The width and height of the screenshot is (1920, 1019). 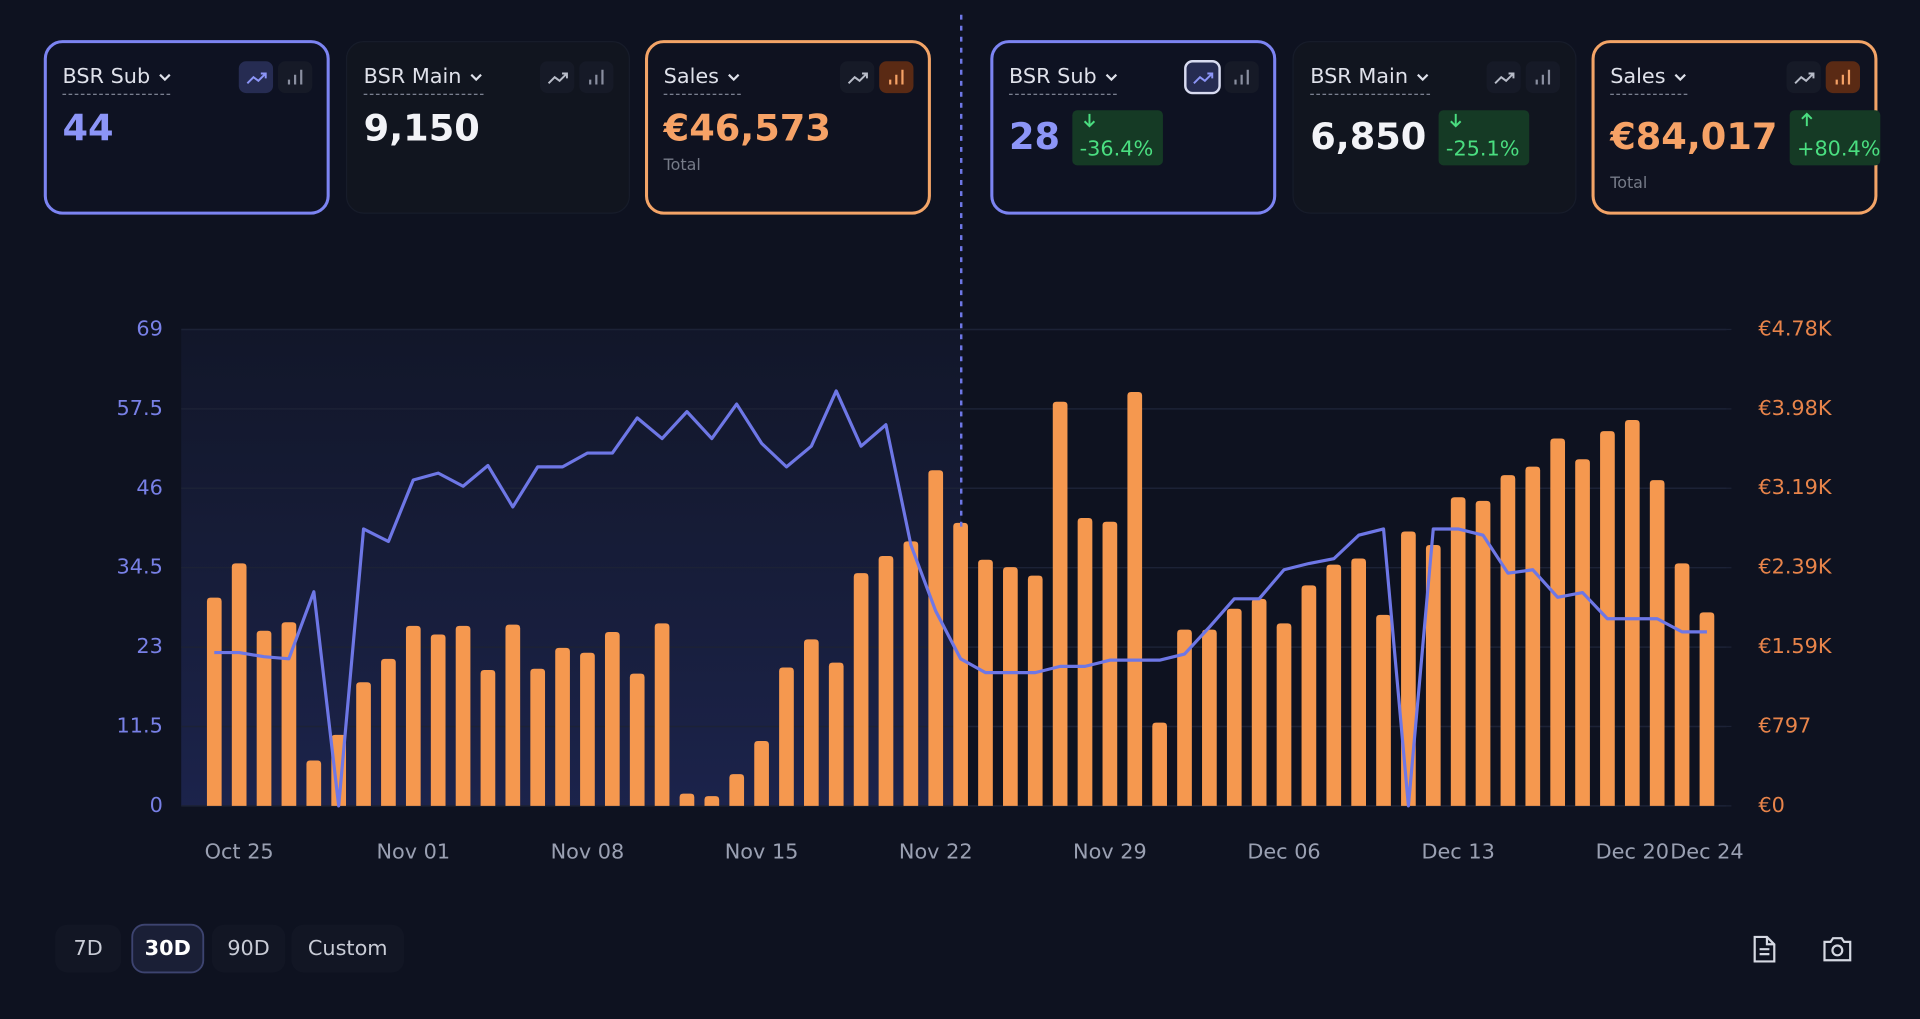 I want to click on y2-tick-label: €1.59K, so click(x=1795, y=646).